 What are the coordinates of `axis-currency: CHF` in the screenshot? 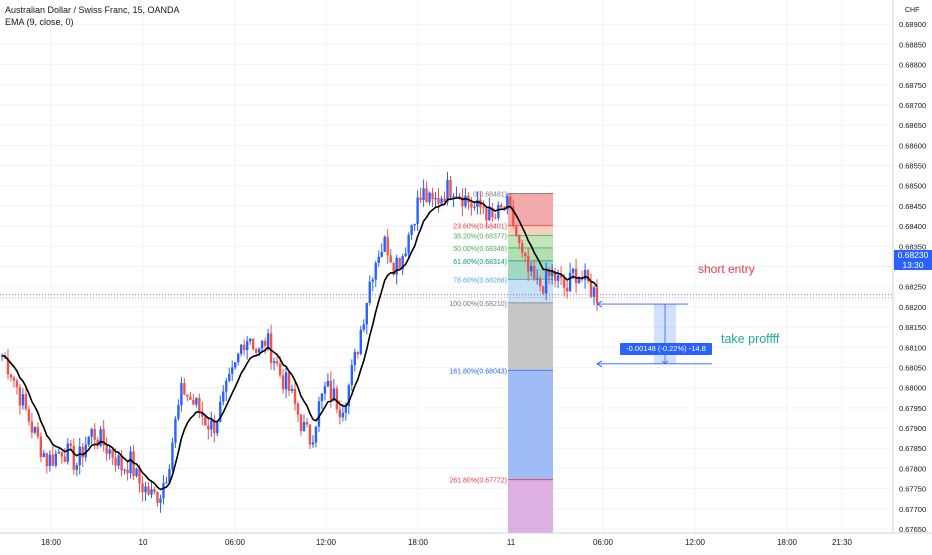 It's located at (912, 10).